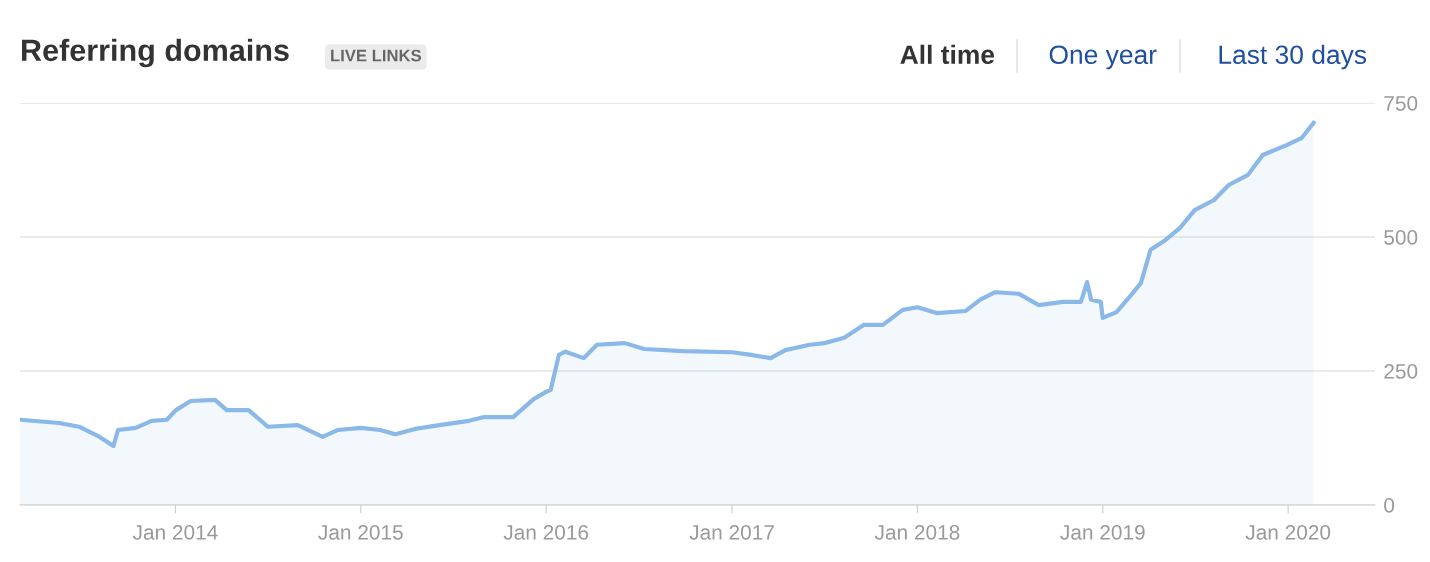 The image size is (1430, 562). What do you see at coordinates (1103, 57) in the screenshot?
I see `text: One year` at bounding box center [1103, 57].